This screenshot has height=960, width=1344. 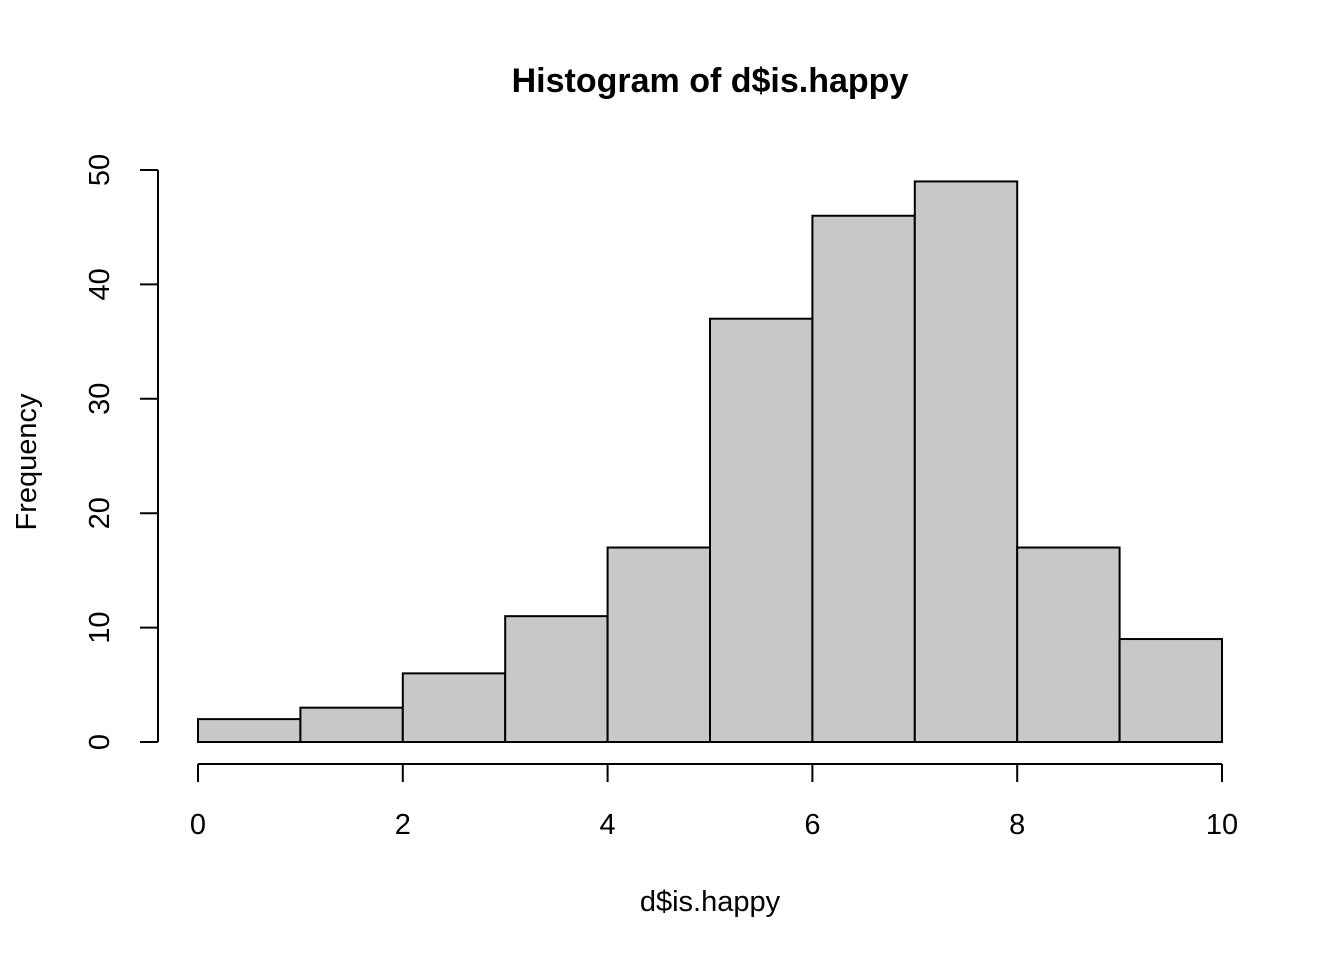 I want to click on x-axis: 0 2 4 6 8 10, so click(x=714, y=802).